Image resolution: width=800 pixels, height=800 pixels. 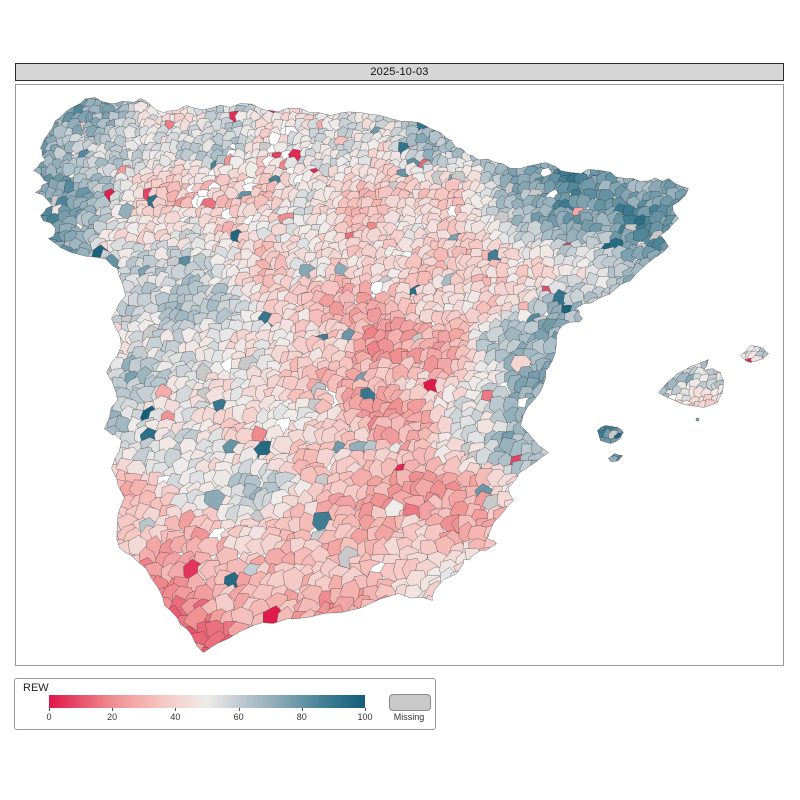 What do you see at coordinates (175, 717) in the screenshot?
I see `legend-tick-label: 40` at bounding box center [175, 717].